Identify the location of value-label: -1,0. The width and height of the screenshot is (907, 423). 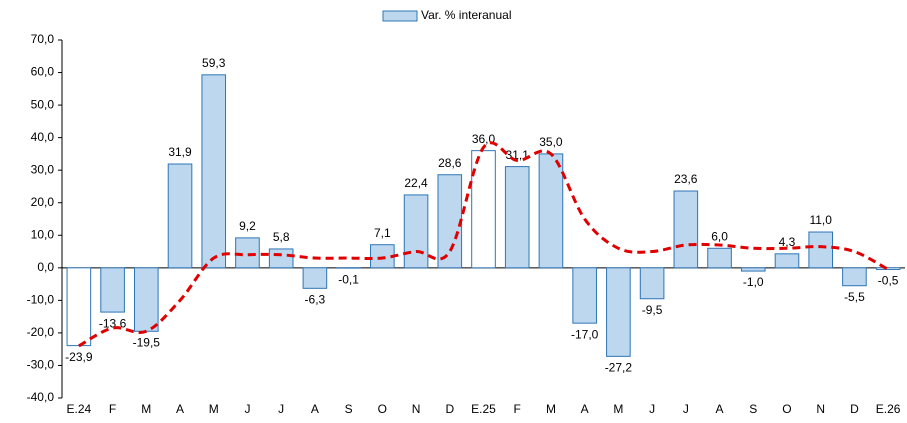
(753, 282).